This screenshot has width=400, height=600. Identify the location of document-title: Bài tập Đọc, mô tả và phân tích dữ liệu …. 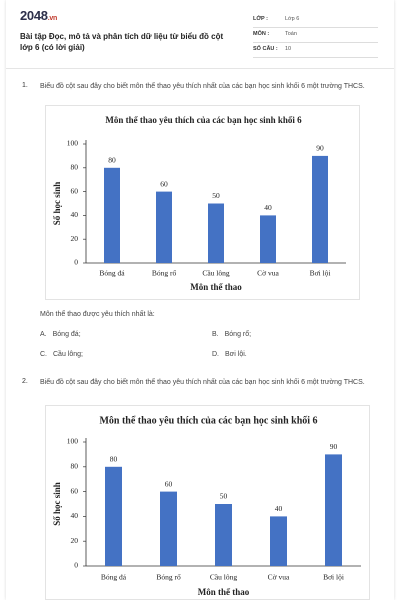
(122, 42).